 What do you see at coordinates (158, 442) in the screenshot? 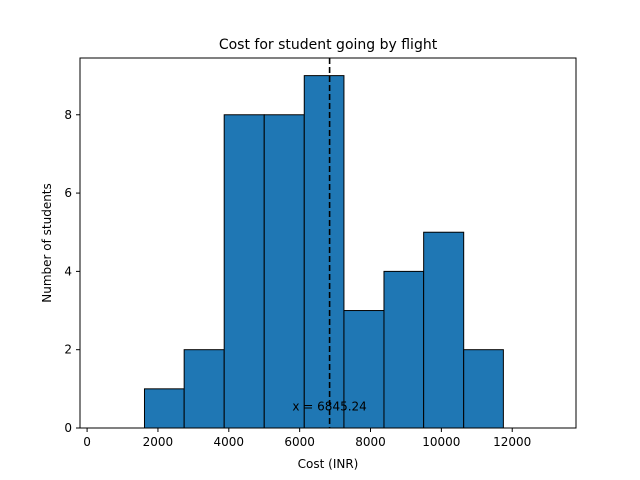
I see `x-tick-label: 2000` at bounding box center [158, 442].